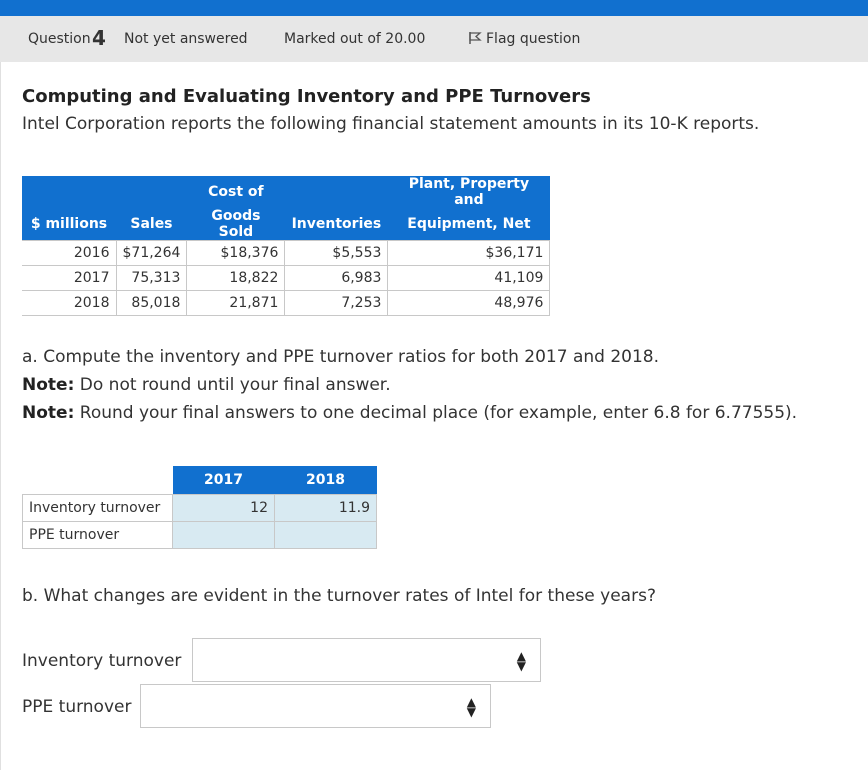 This screenshot has width=868, height=770. I want to click on table-row: 2016 $71,264 $18,376 $5,553 $36,171, so click(286, 253).